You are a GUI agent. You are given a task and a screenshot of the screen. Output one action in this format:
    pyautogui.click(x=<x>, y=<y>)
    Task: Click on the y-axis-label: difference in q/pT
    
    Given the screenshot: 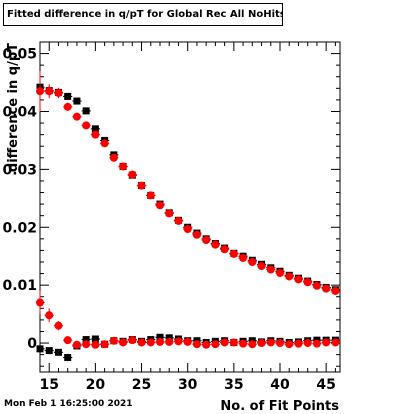 What is the action you would take?
    pyautogui.click(x=13, y=107)
    